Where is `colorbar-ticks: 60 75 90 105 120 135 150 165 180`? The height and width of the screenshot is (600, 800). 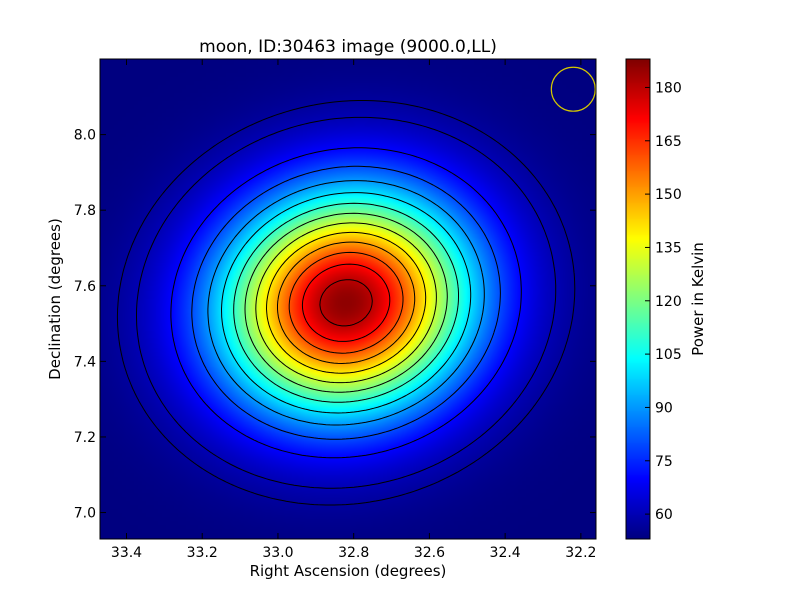 colorbar-ticks: 60 75 90 105 120 135 150 165 180 is located at coordinates (663, 301).